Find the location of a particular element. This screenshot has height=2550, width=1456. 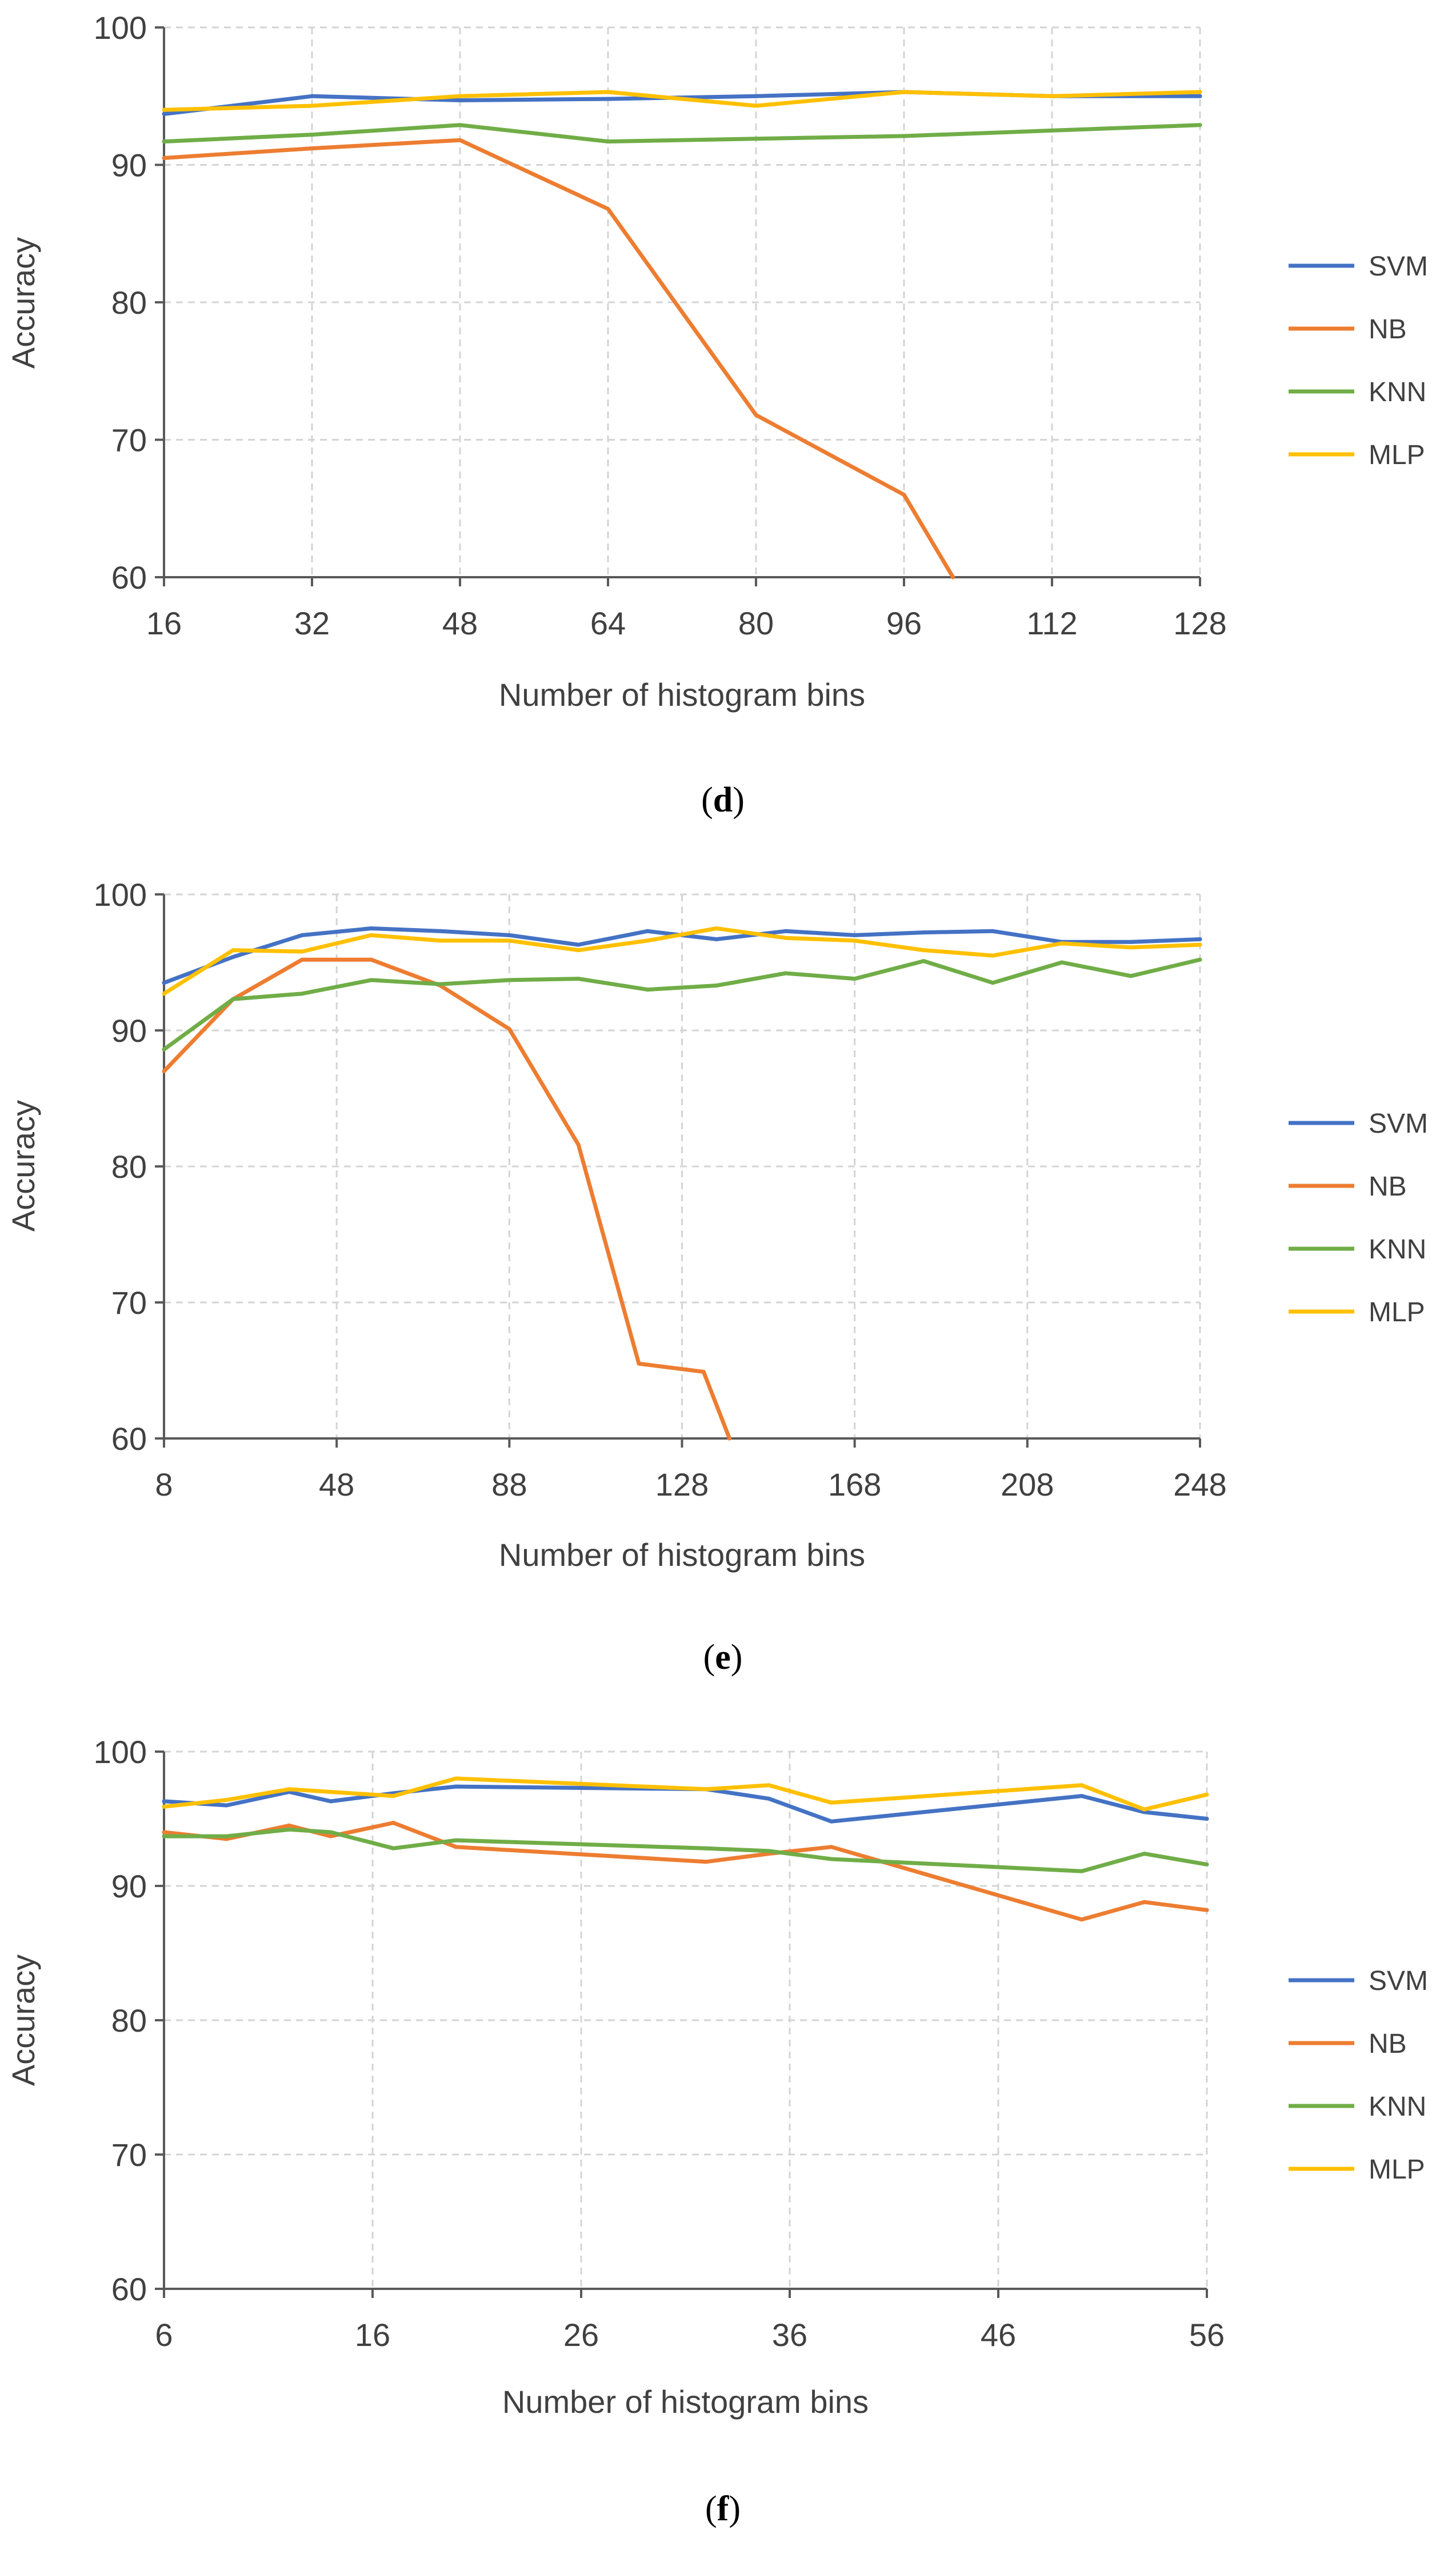

x-tick-label: 26 is located at coordinates (581, 2335).